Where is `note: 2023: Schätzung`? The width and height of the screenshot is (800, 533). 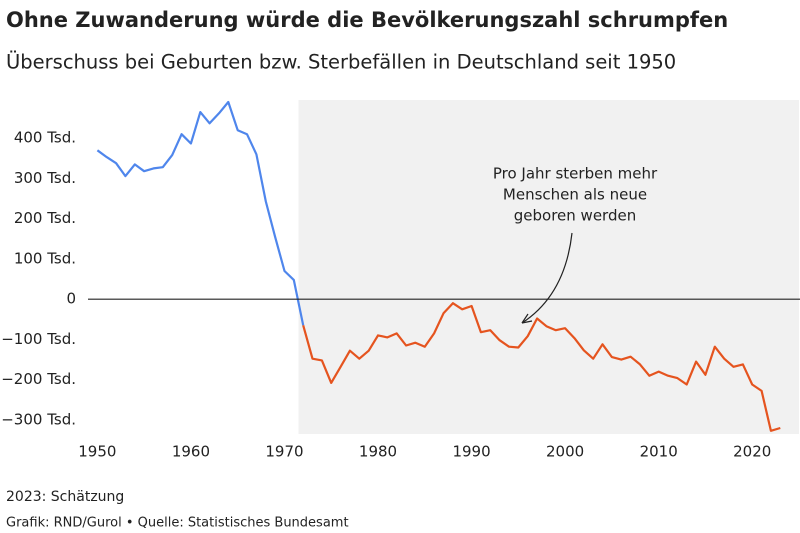
note: 2023: Schätzung is located at coordinates (65, 497).